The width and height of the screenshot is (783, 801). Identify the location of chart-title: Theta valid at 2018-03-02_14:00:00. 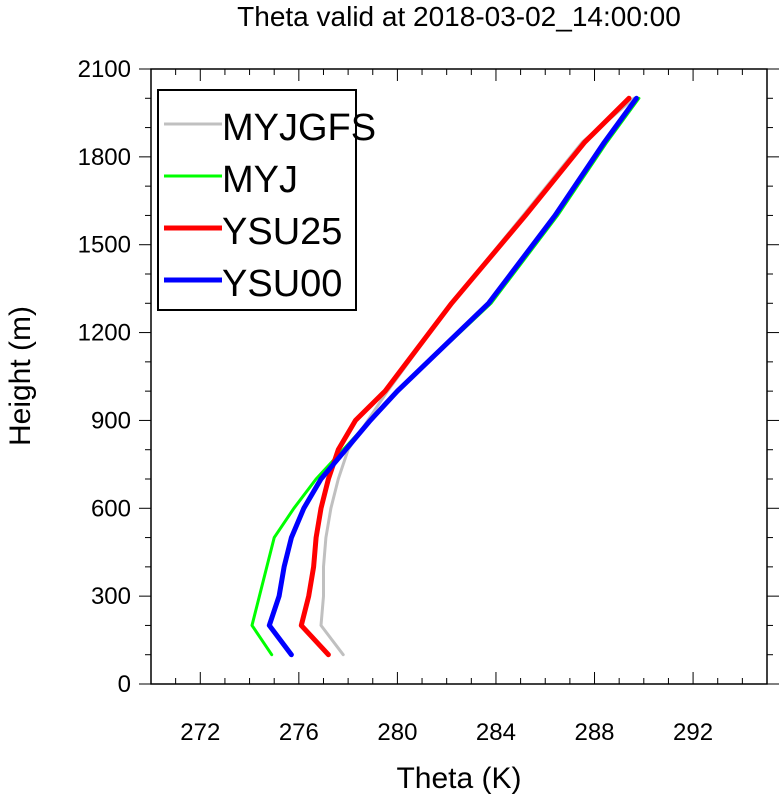
(459, 16).